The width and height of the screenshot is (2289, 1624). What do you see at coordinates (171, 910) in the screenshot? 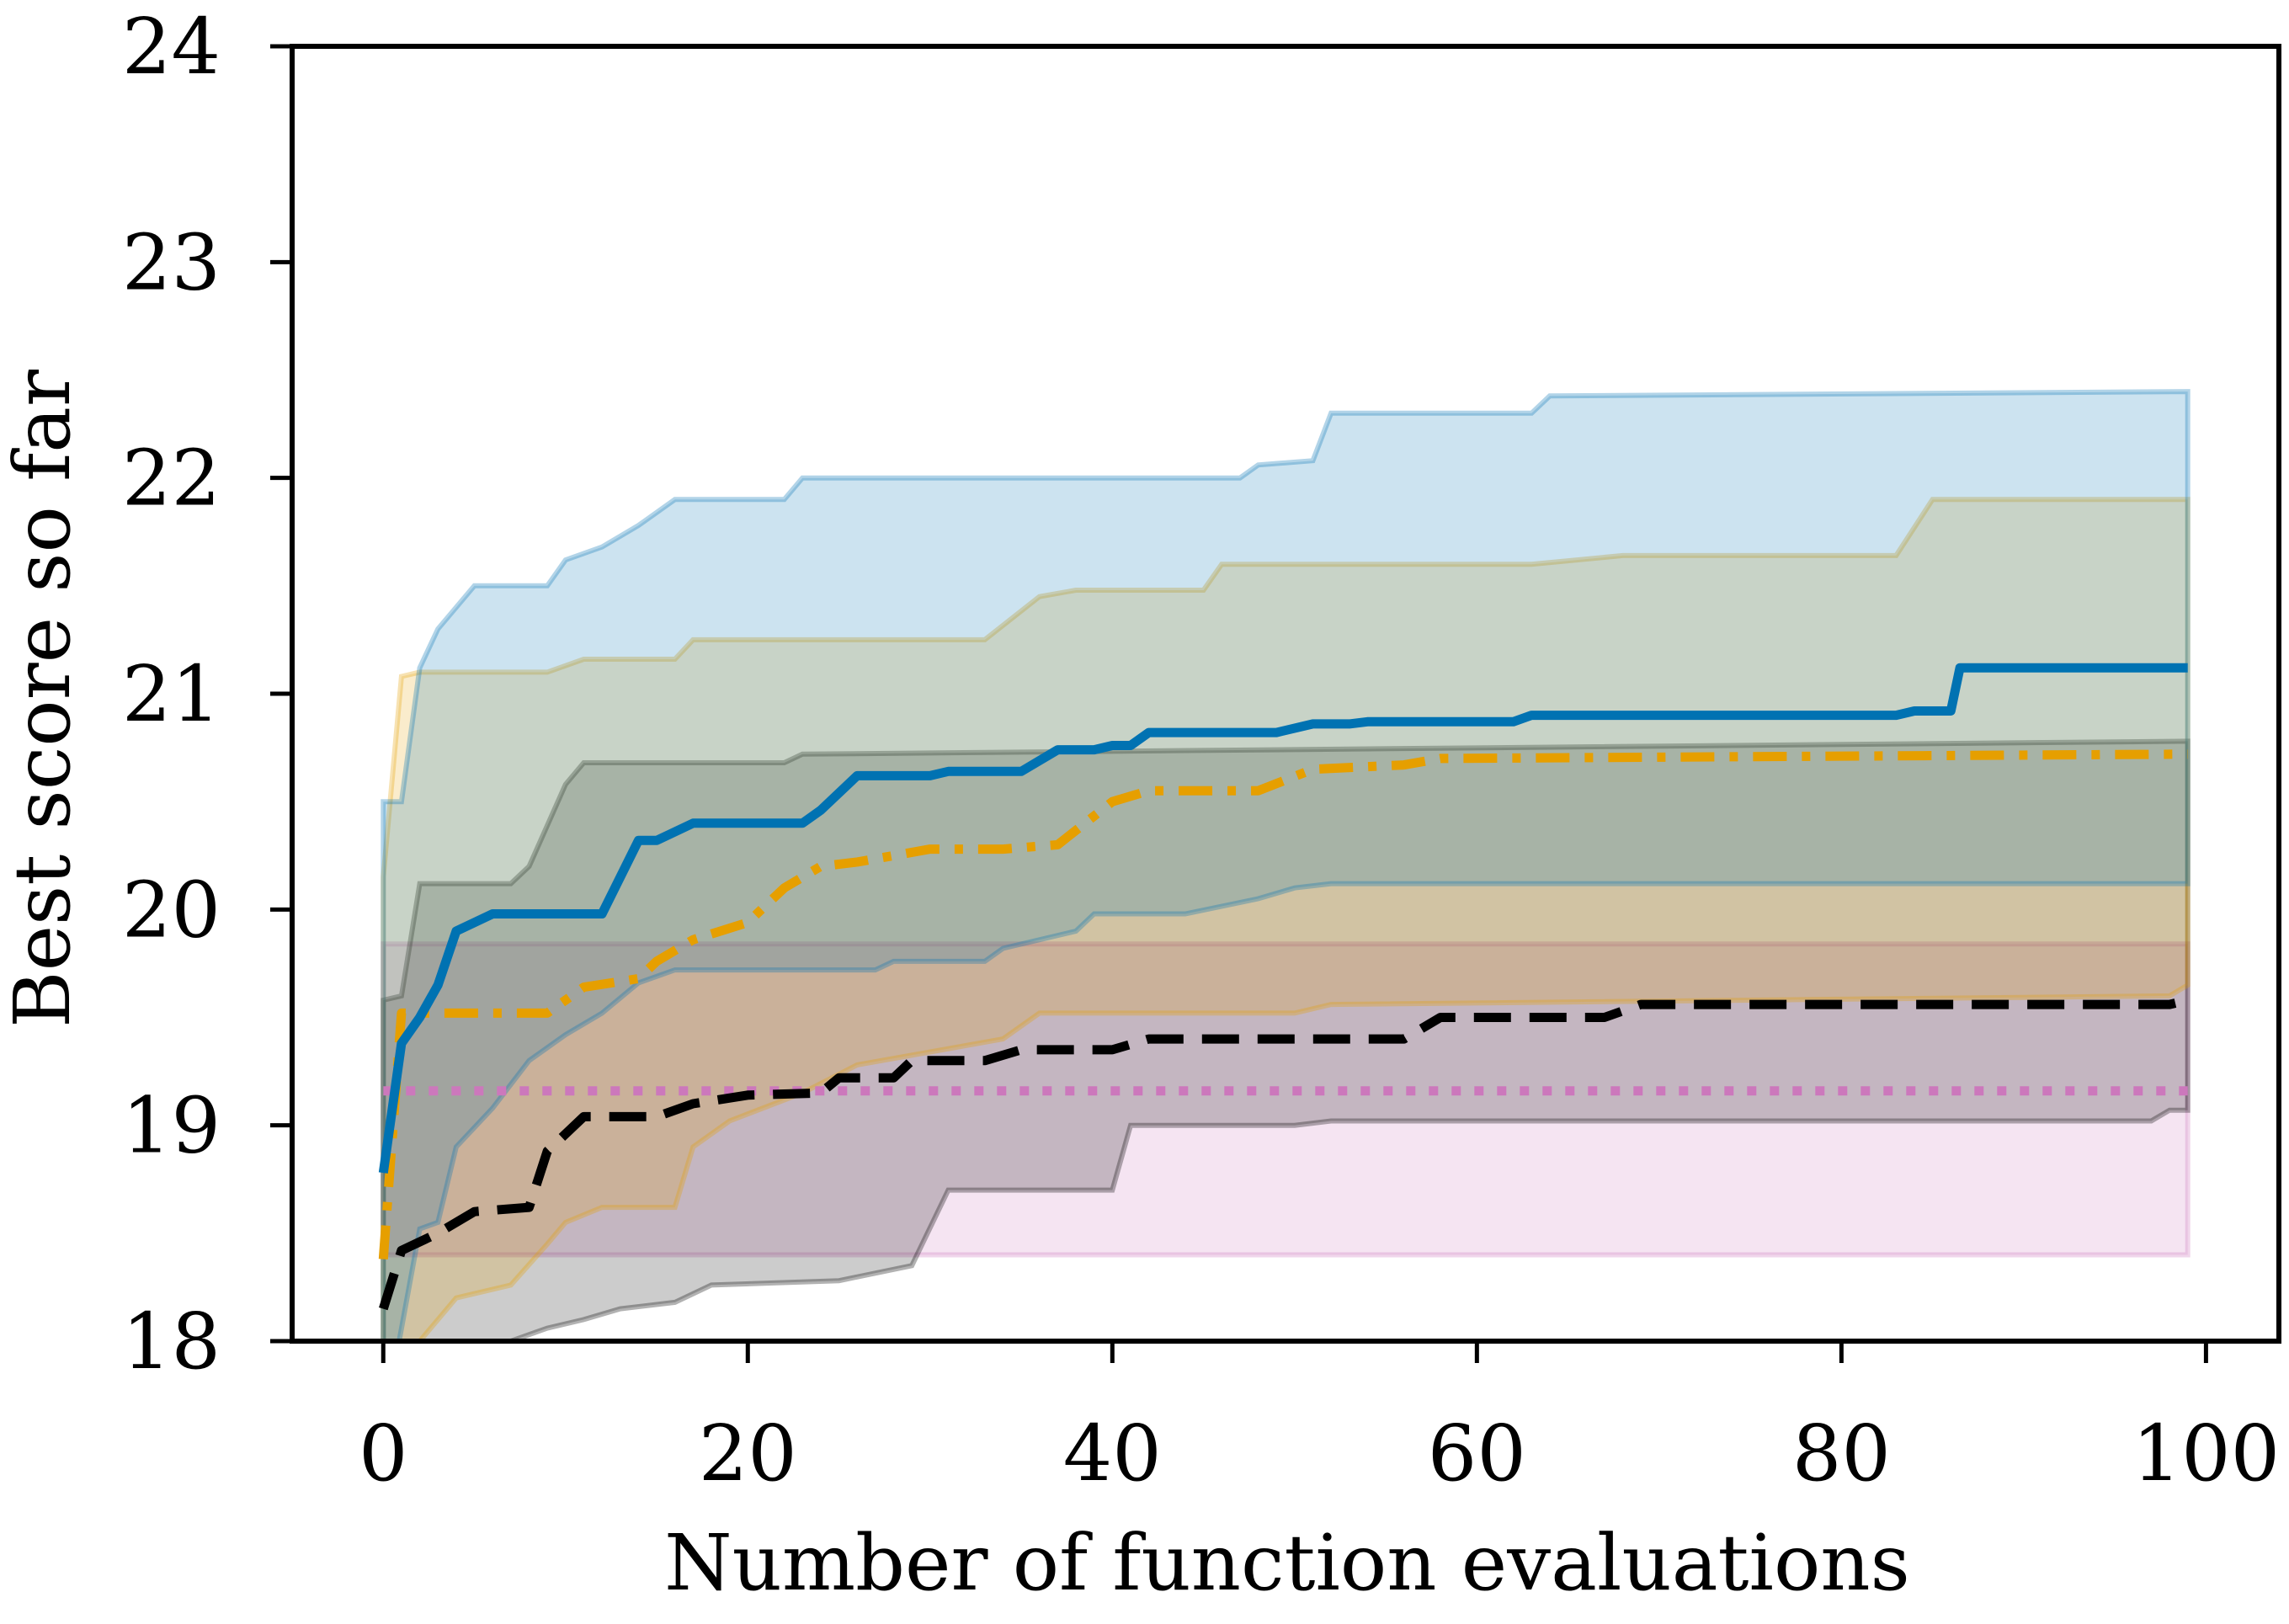
I see `y-tick-label: 20` at bounding box center [171, 910].